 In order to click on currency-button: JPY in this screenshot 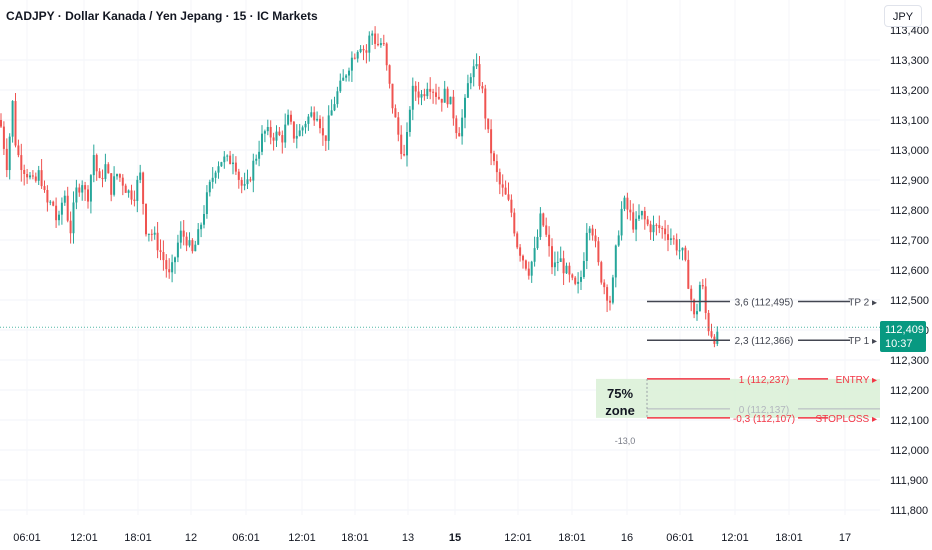, I will do `click(903, 16)`.